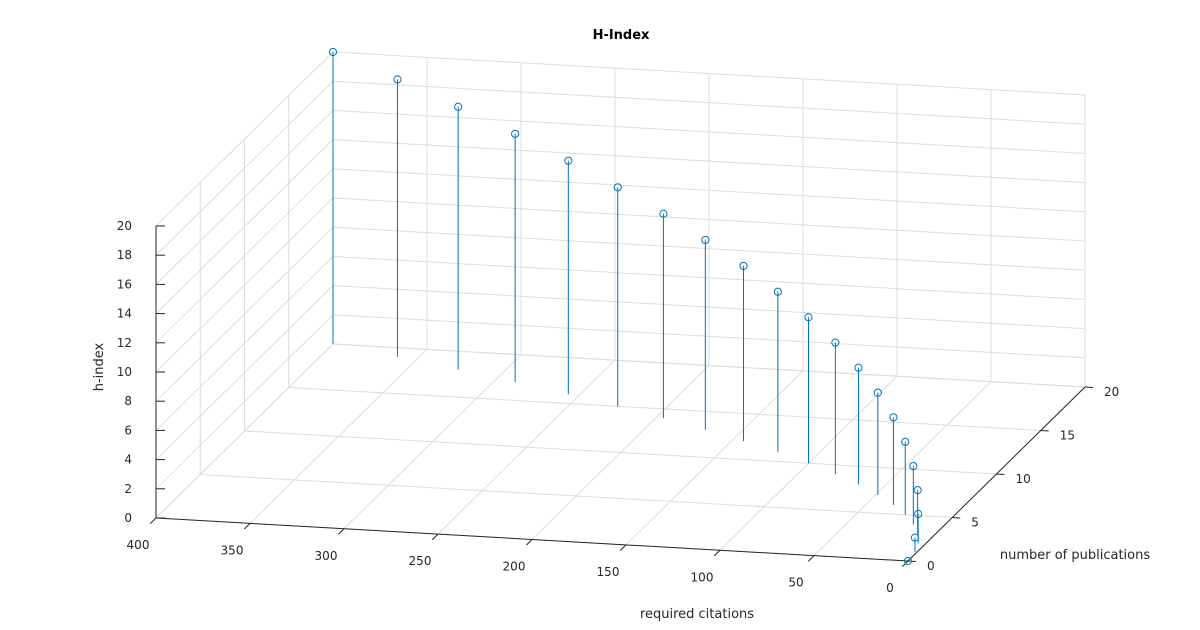  I want to click on z-tick-label: 2, so click(128, 489).